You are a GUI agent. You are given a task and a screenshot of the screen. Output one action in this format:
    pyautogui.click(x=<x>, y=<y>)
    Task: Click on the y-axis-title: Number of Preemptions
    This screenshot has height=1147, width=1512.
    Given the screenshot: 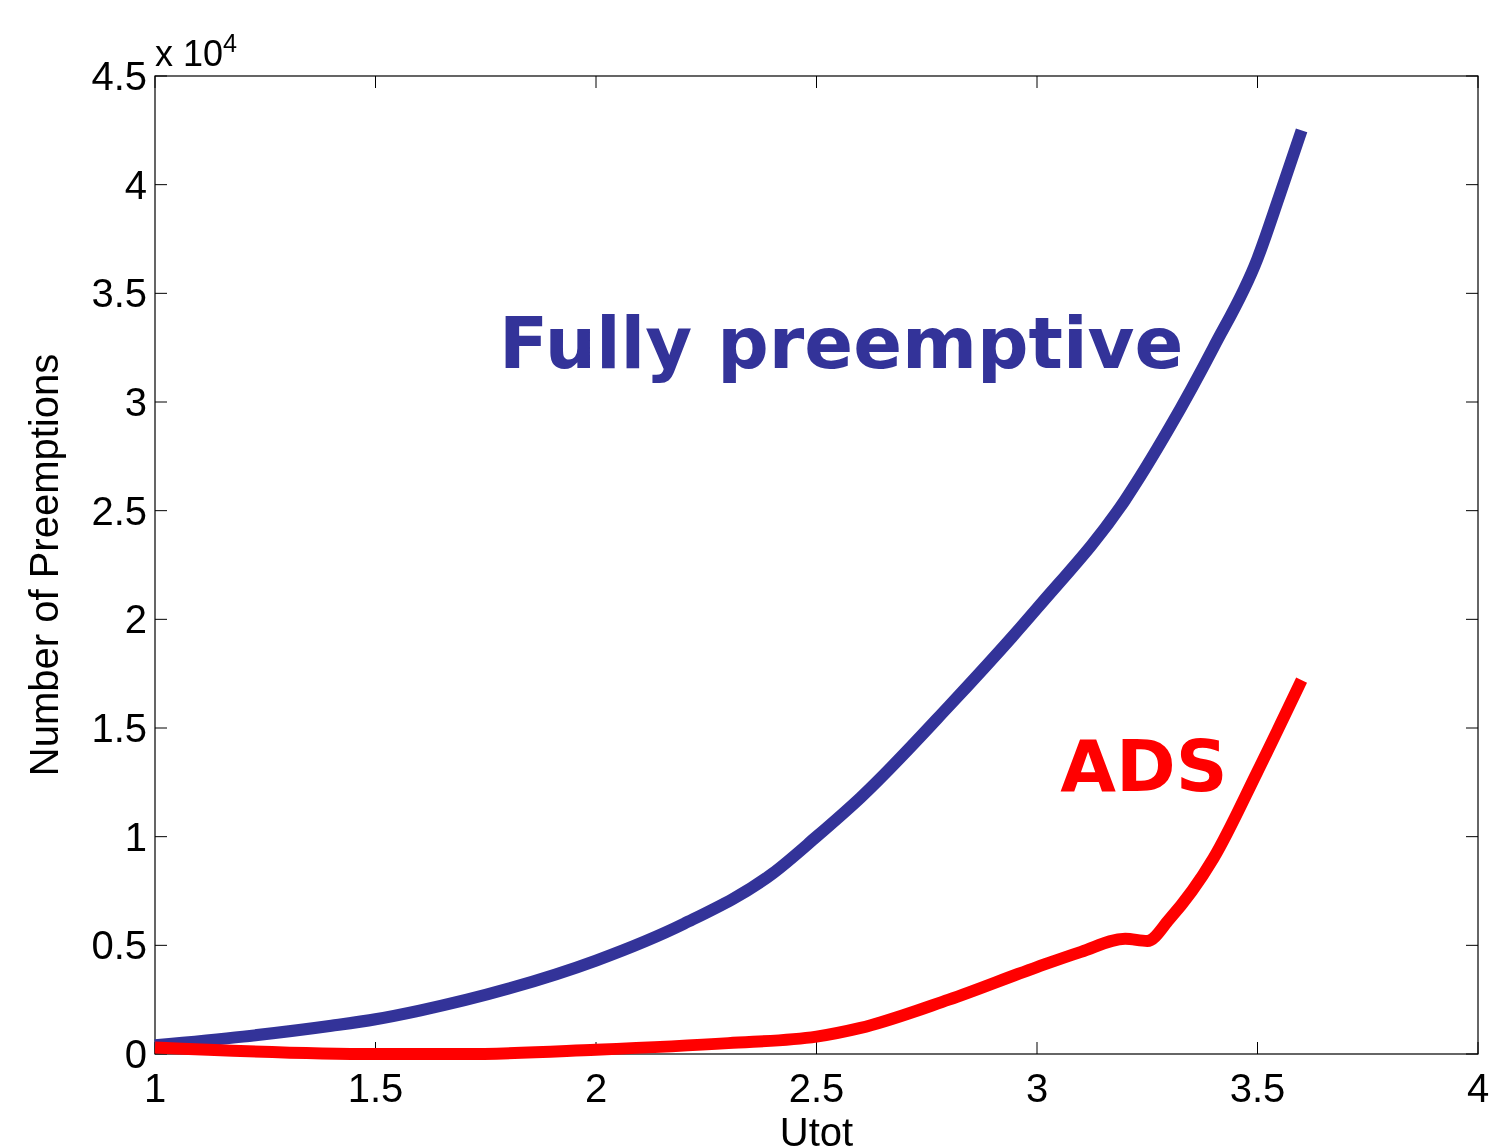 What is the action you would take?
    pyautogui.click(x=44, y=565)
    